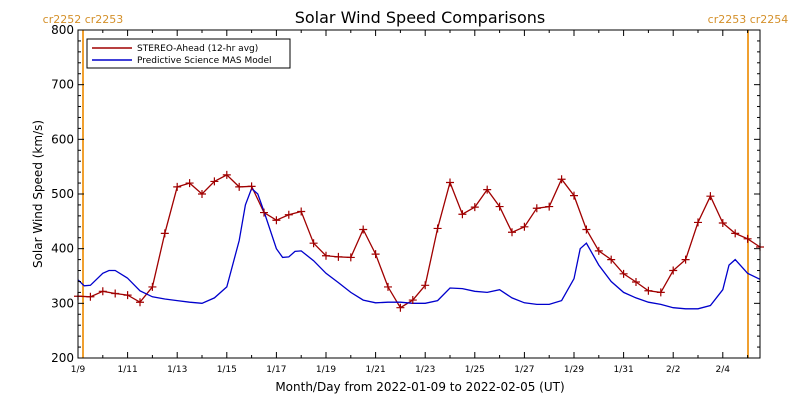  What do you see at coordinates (62, 85) in the screenshot?
I see `y-tick-label: 700` at bounding box center [62, 85].